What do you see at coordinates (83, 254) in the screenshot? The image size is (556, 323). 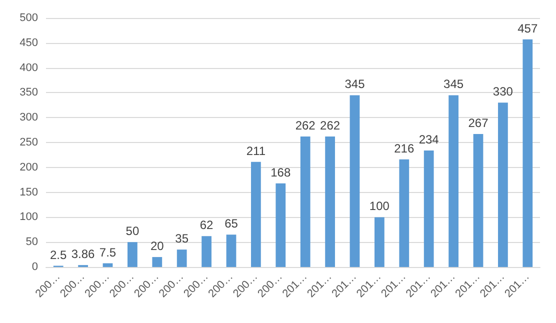 I see `data-label: 3.86` at bounding box center [83, 254].